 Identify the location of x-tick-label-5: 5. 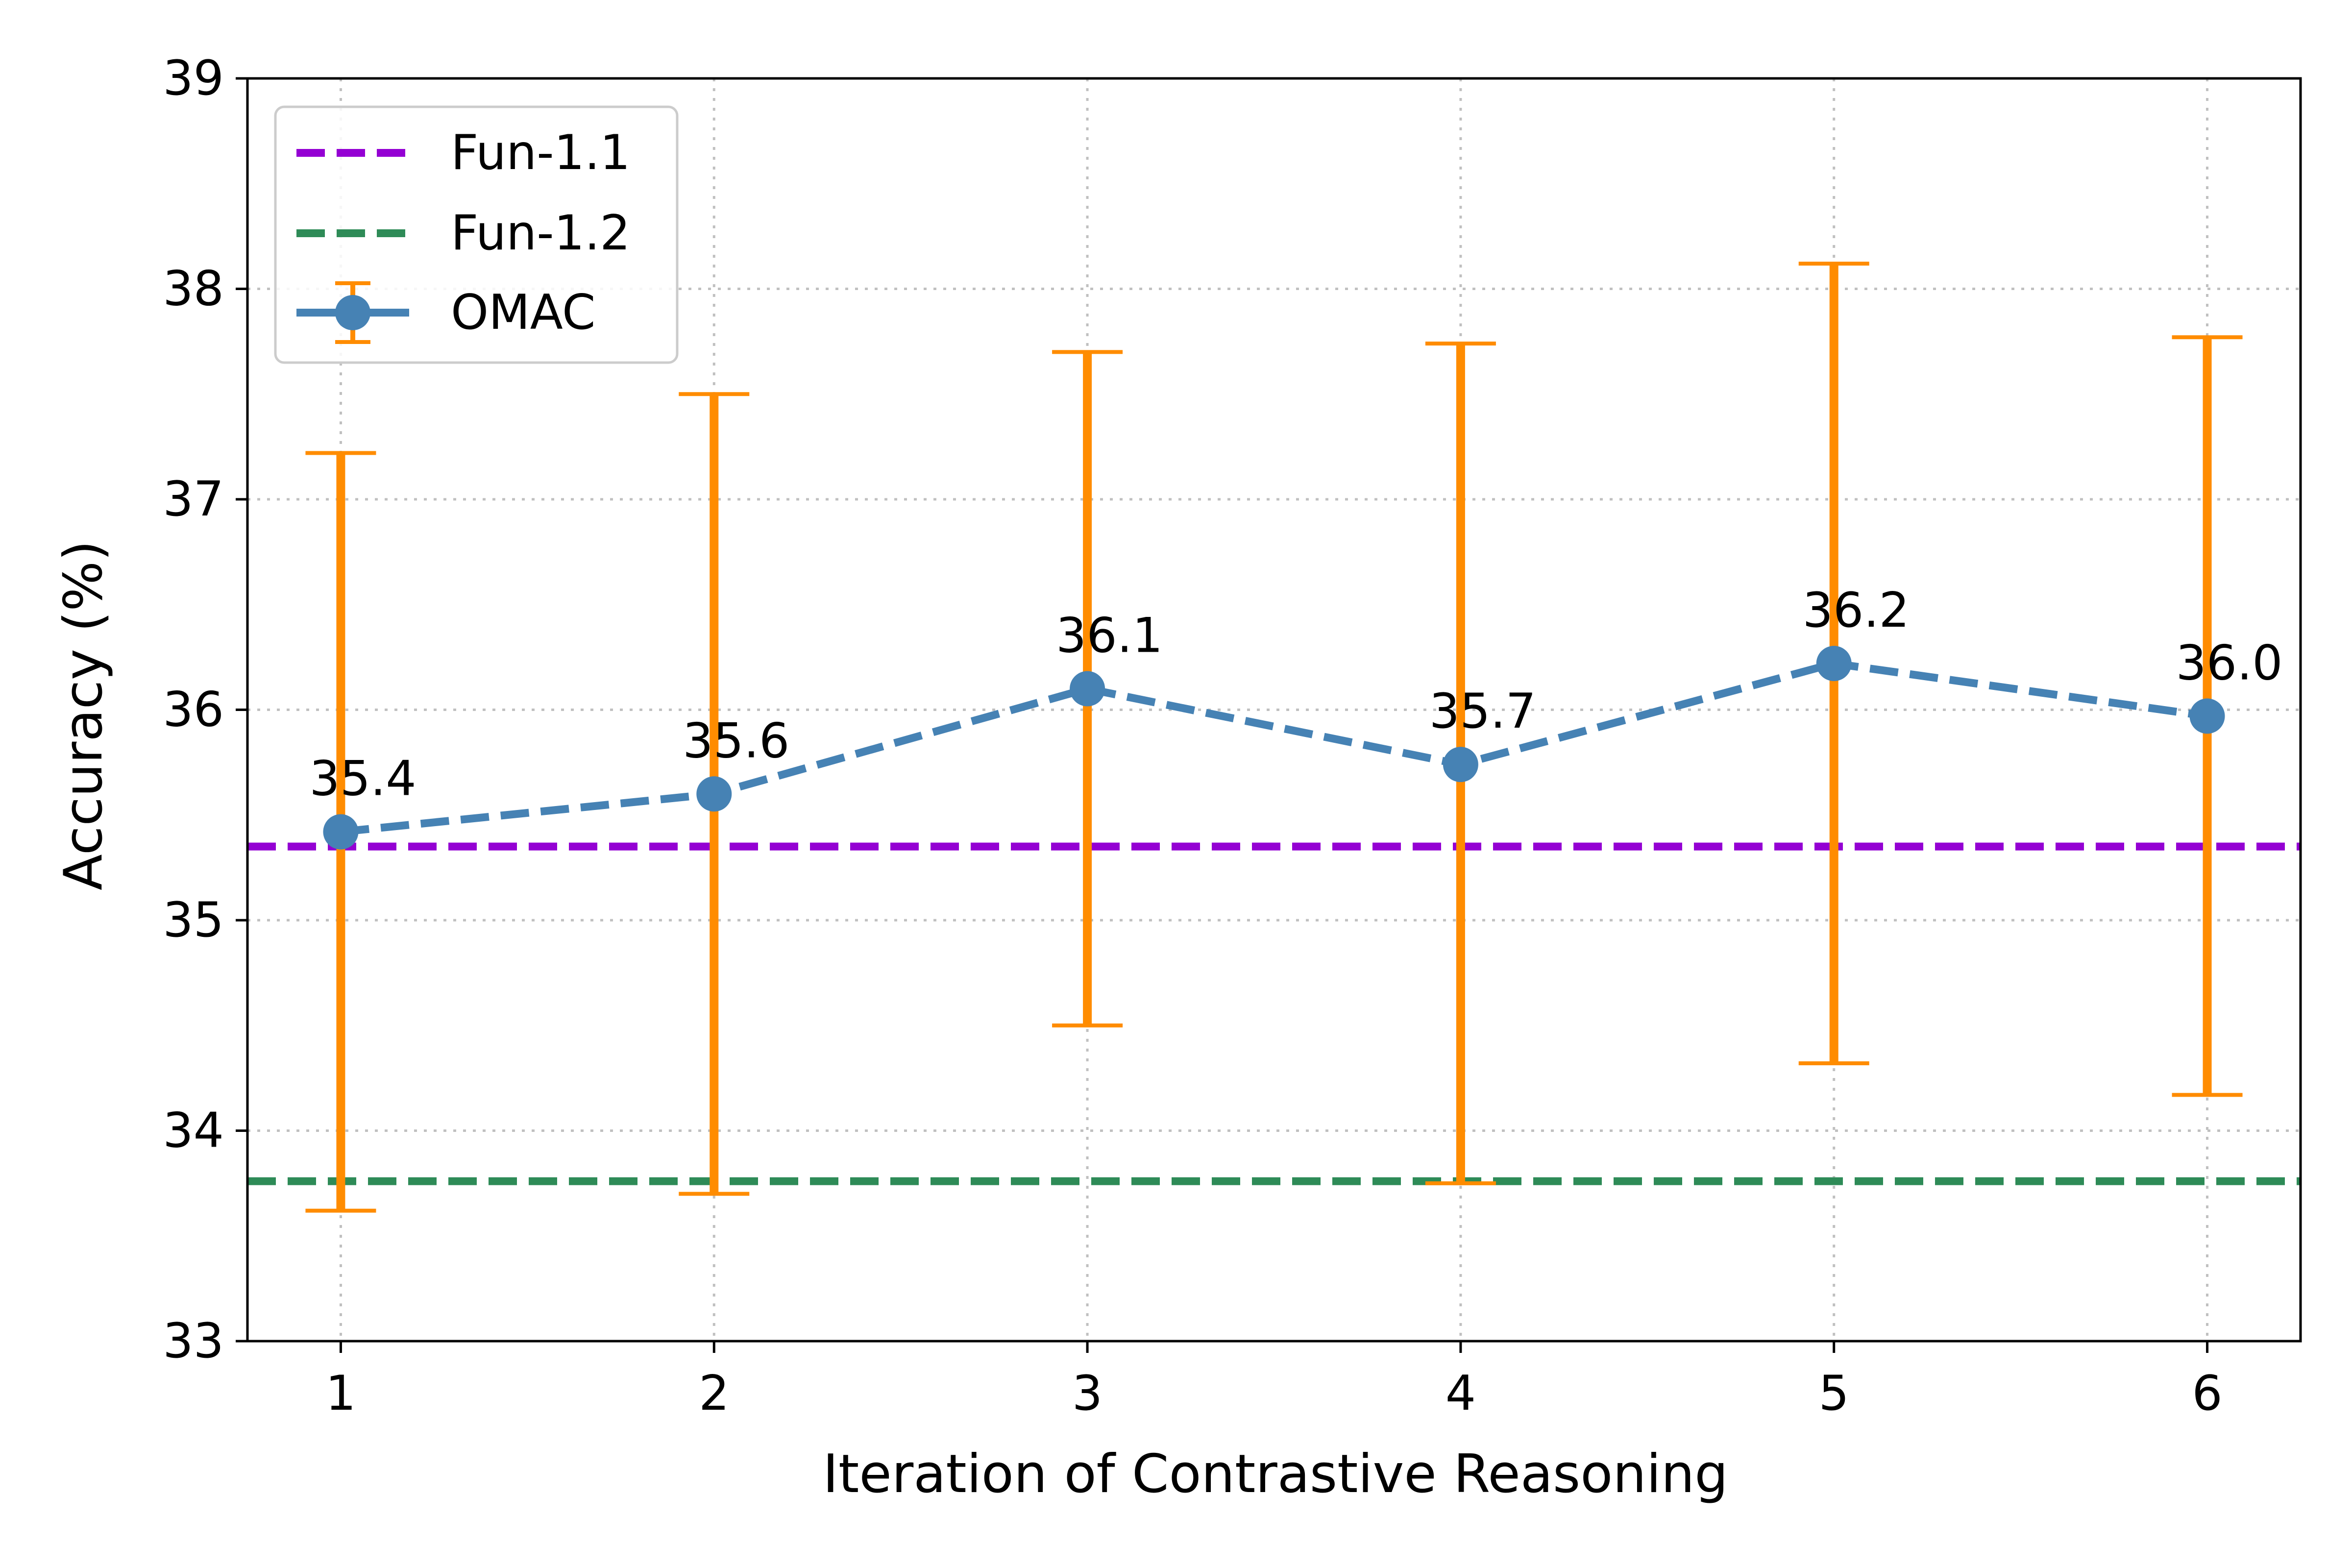
(1834, 1393).